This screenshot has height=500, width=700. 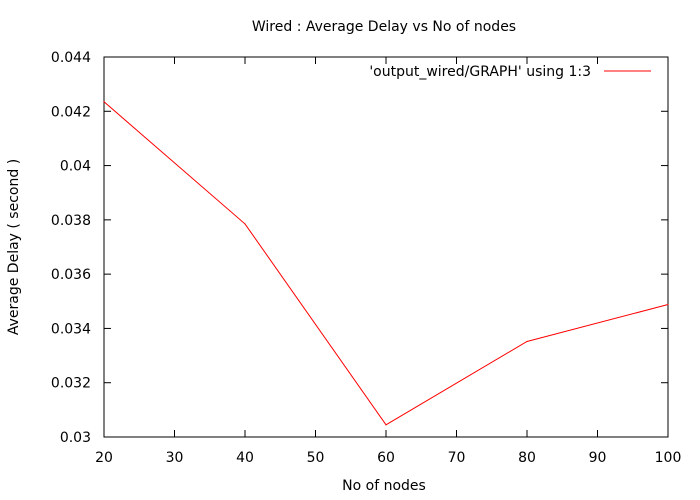 I want to click on y-tick-label: 0.042, so click(x=71, y=112).